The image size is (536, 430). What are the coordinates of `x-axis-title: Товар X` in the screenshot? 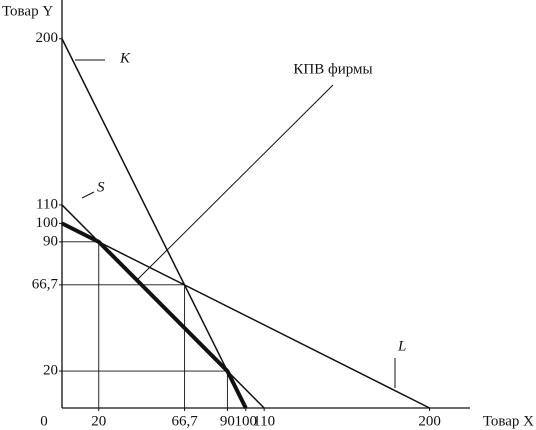 It's located at (508, 421).